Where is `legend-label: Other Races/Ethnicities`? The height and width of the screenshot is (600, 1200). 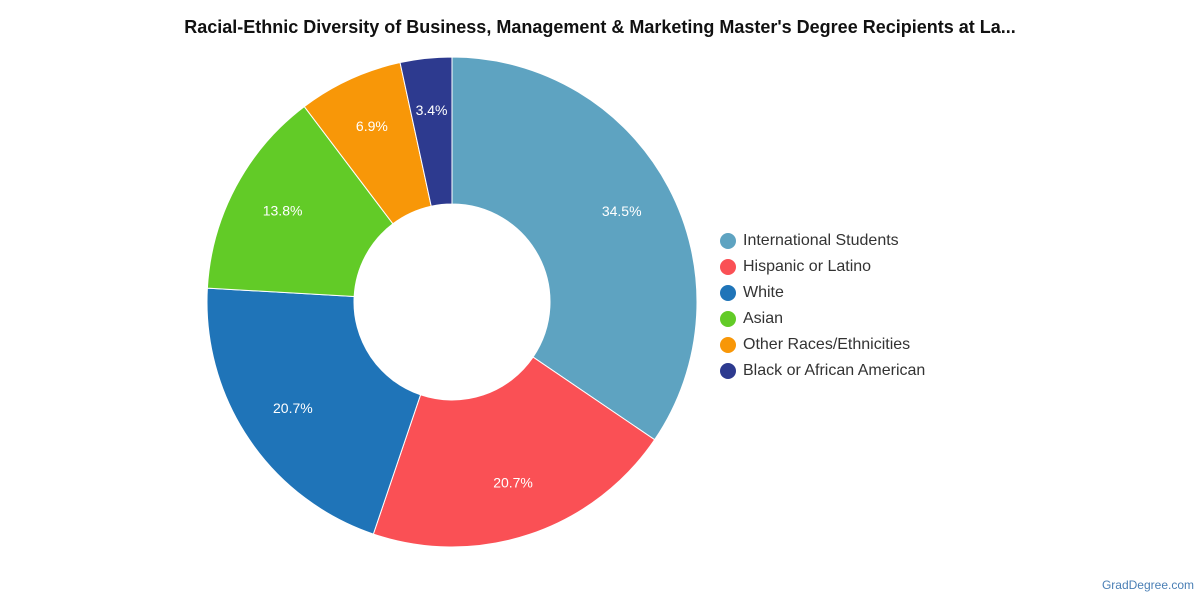
legend-label: Other Races/Ethnicities is located at coordinates (827, 344).